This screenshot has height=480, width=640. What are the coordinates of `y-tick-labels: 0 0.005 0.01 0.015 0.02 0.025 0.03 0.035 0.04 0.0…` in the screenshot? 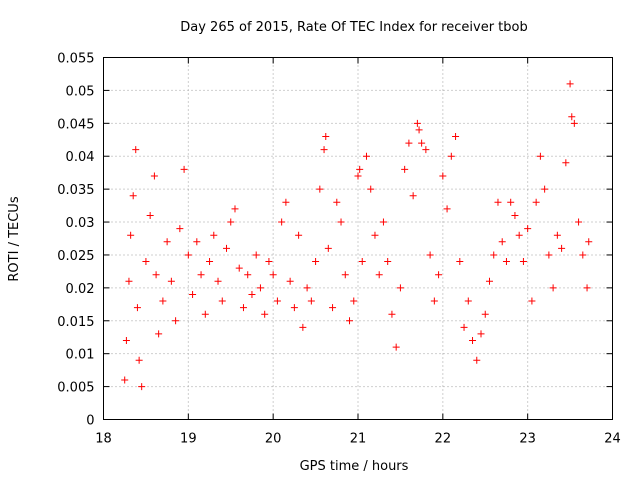 It's located at (75, 240).